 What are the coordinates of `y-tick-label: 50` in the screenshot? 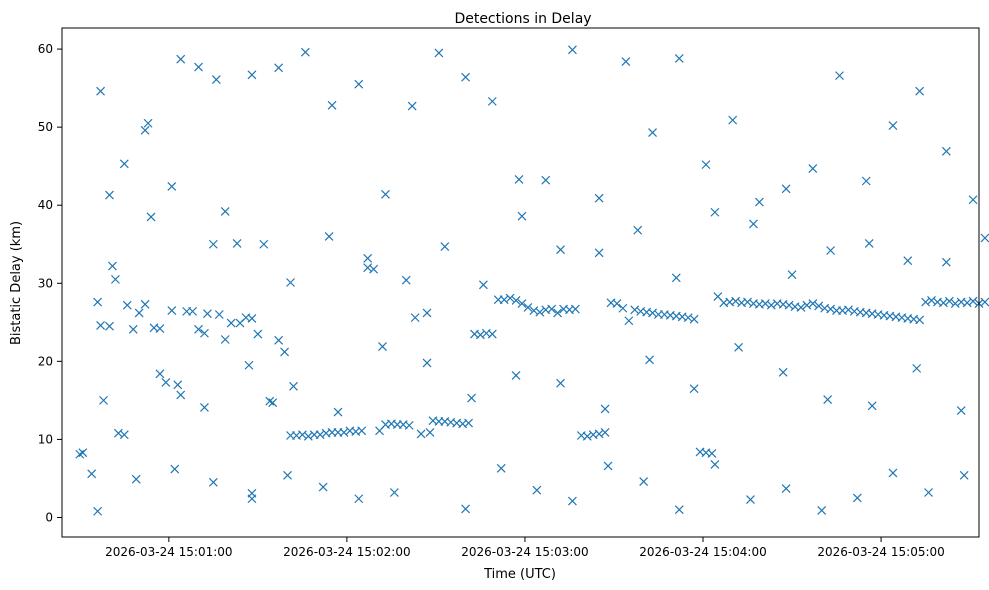 It's located at (45, 127).